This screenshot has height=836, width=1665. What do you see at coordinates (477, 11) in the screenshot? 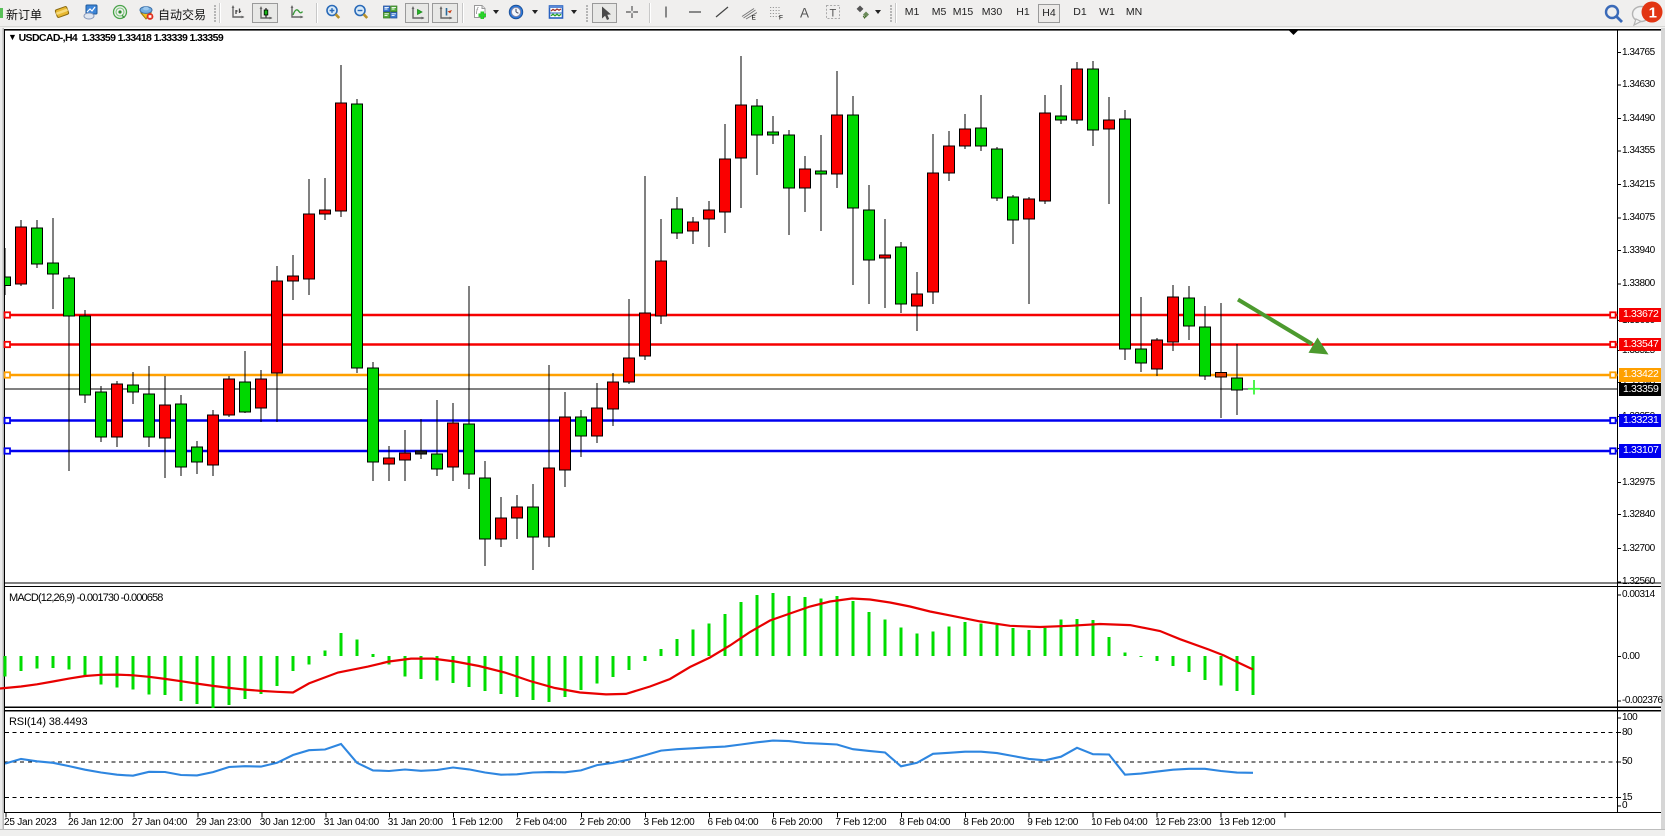
I see `svg-text: f` at bounding box center [477, 11].